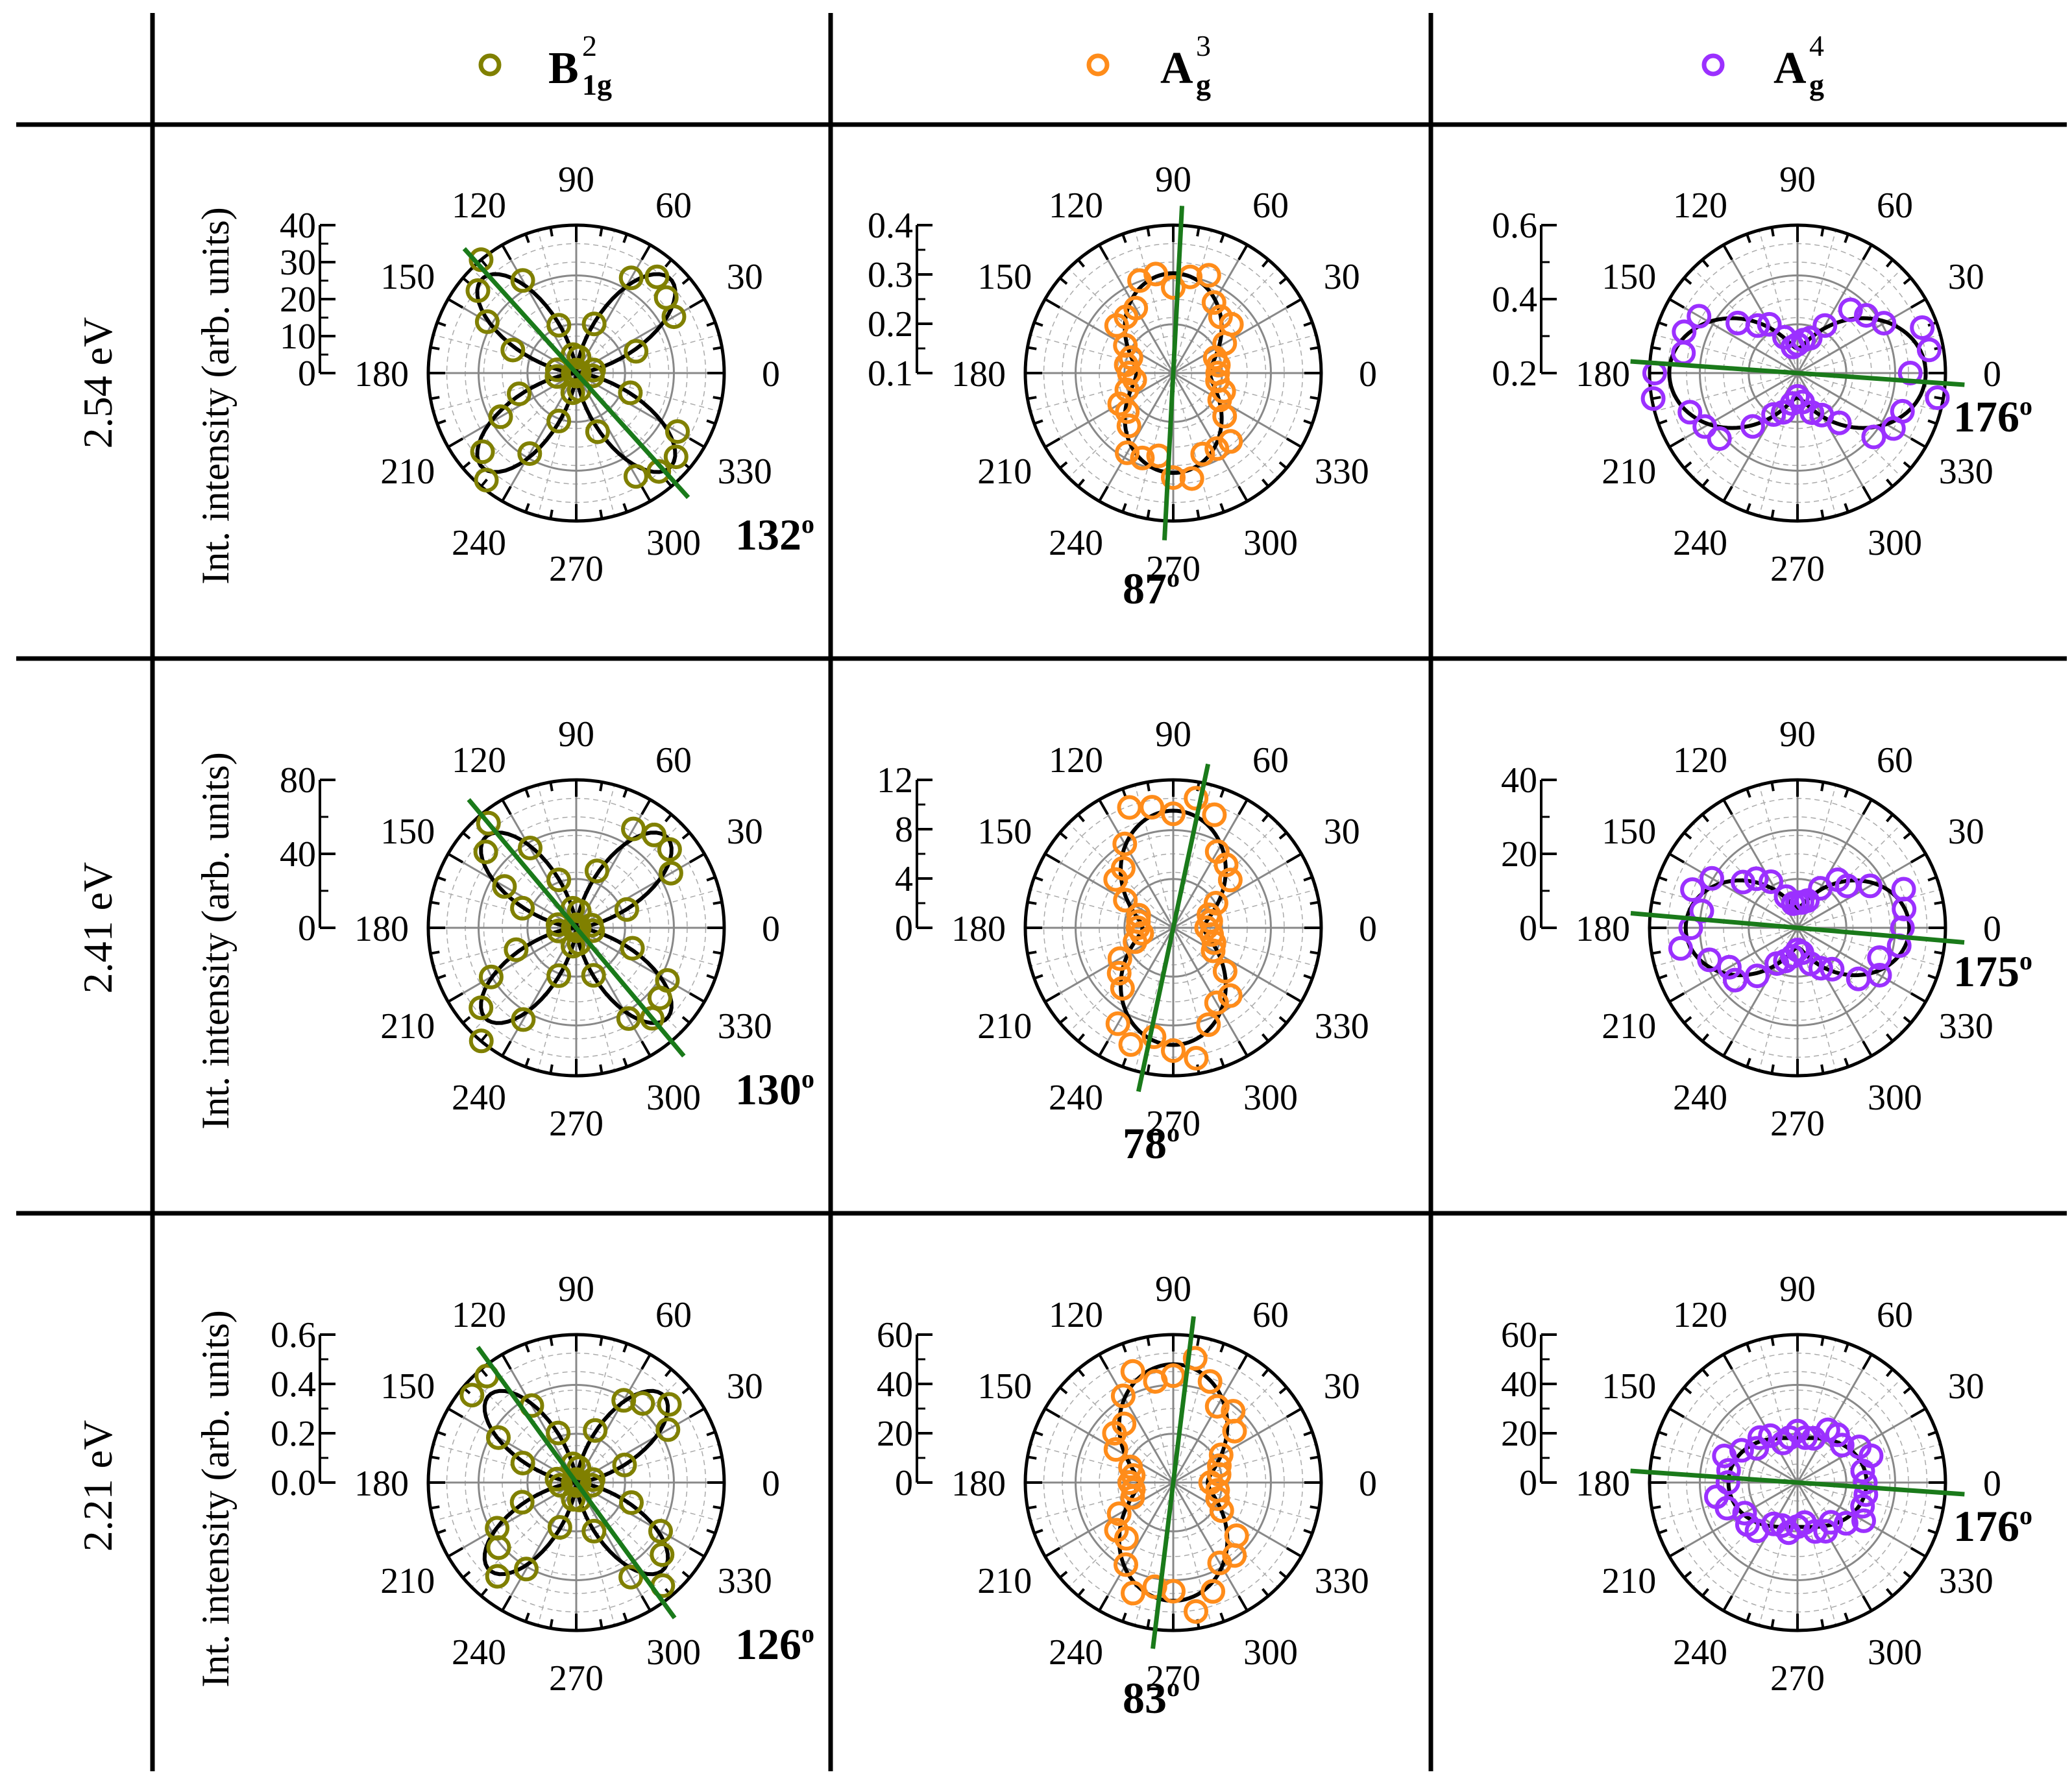 Image resolution: width=2072 pixels, height=1781 pixels. Describe the element at coordinates (1816, 84) in the screenshot. I see `legend-subscript: g` at that location.